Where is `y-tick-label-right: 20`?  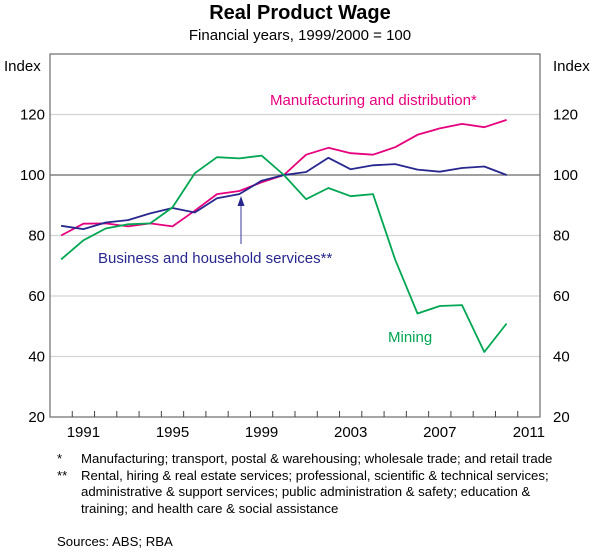
y-tick-label-right: 20 is located at coordinates (561, 417).